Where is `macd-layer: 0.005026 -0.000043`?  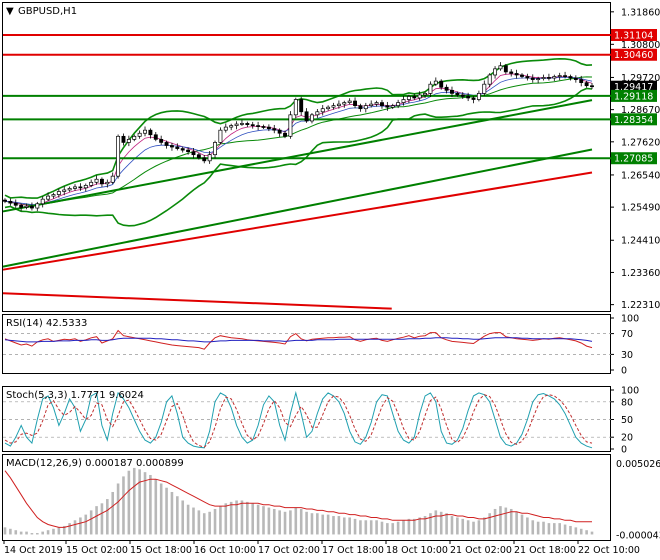 macd-layer: 0.005026 -0.000043 is located at coordinates (331, 500).